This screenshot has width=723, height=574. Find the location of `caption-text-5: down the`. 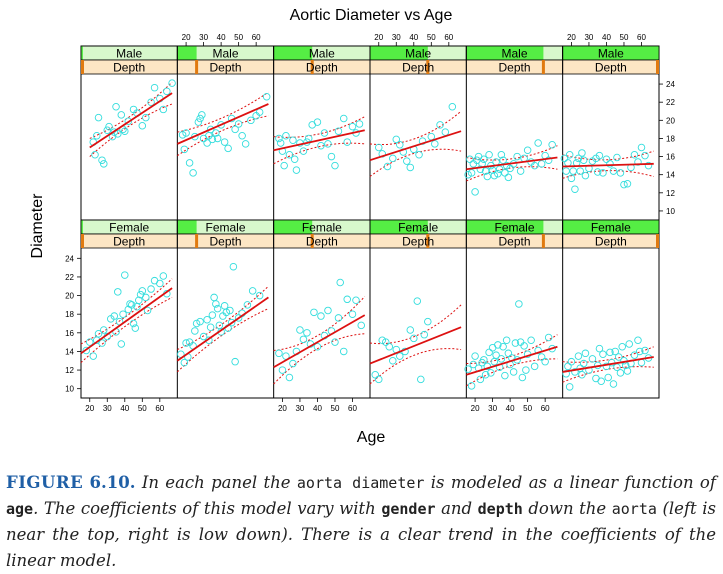

caption-text-5: down the is located at coordinates (567, 508).